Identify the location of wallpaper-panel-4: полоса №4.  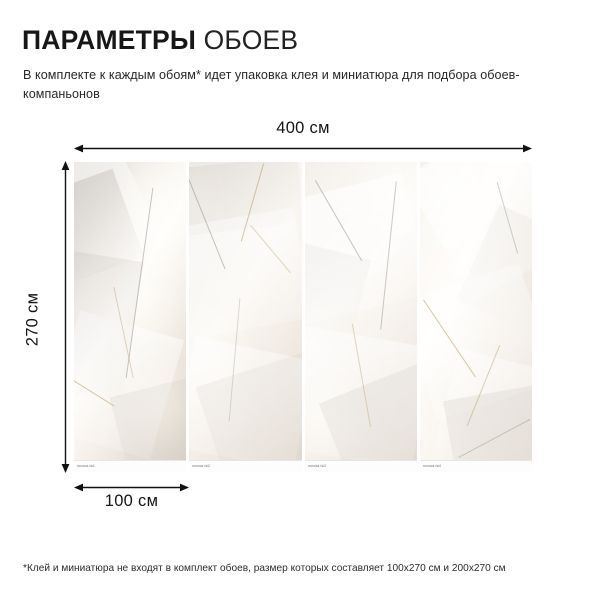
(475, 317).